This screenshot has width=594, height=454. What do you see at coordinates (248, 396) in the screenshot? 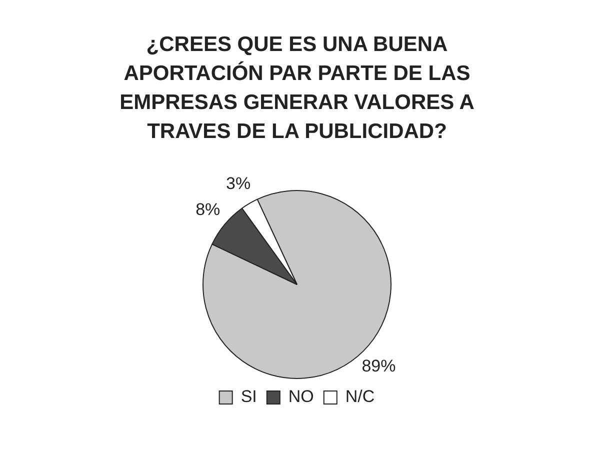
I see `legend-label: SI` at bounding box center [248, 396].